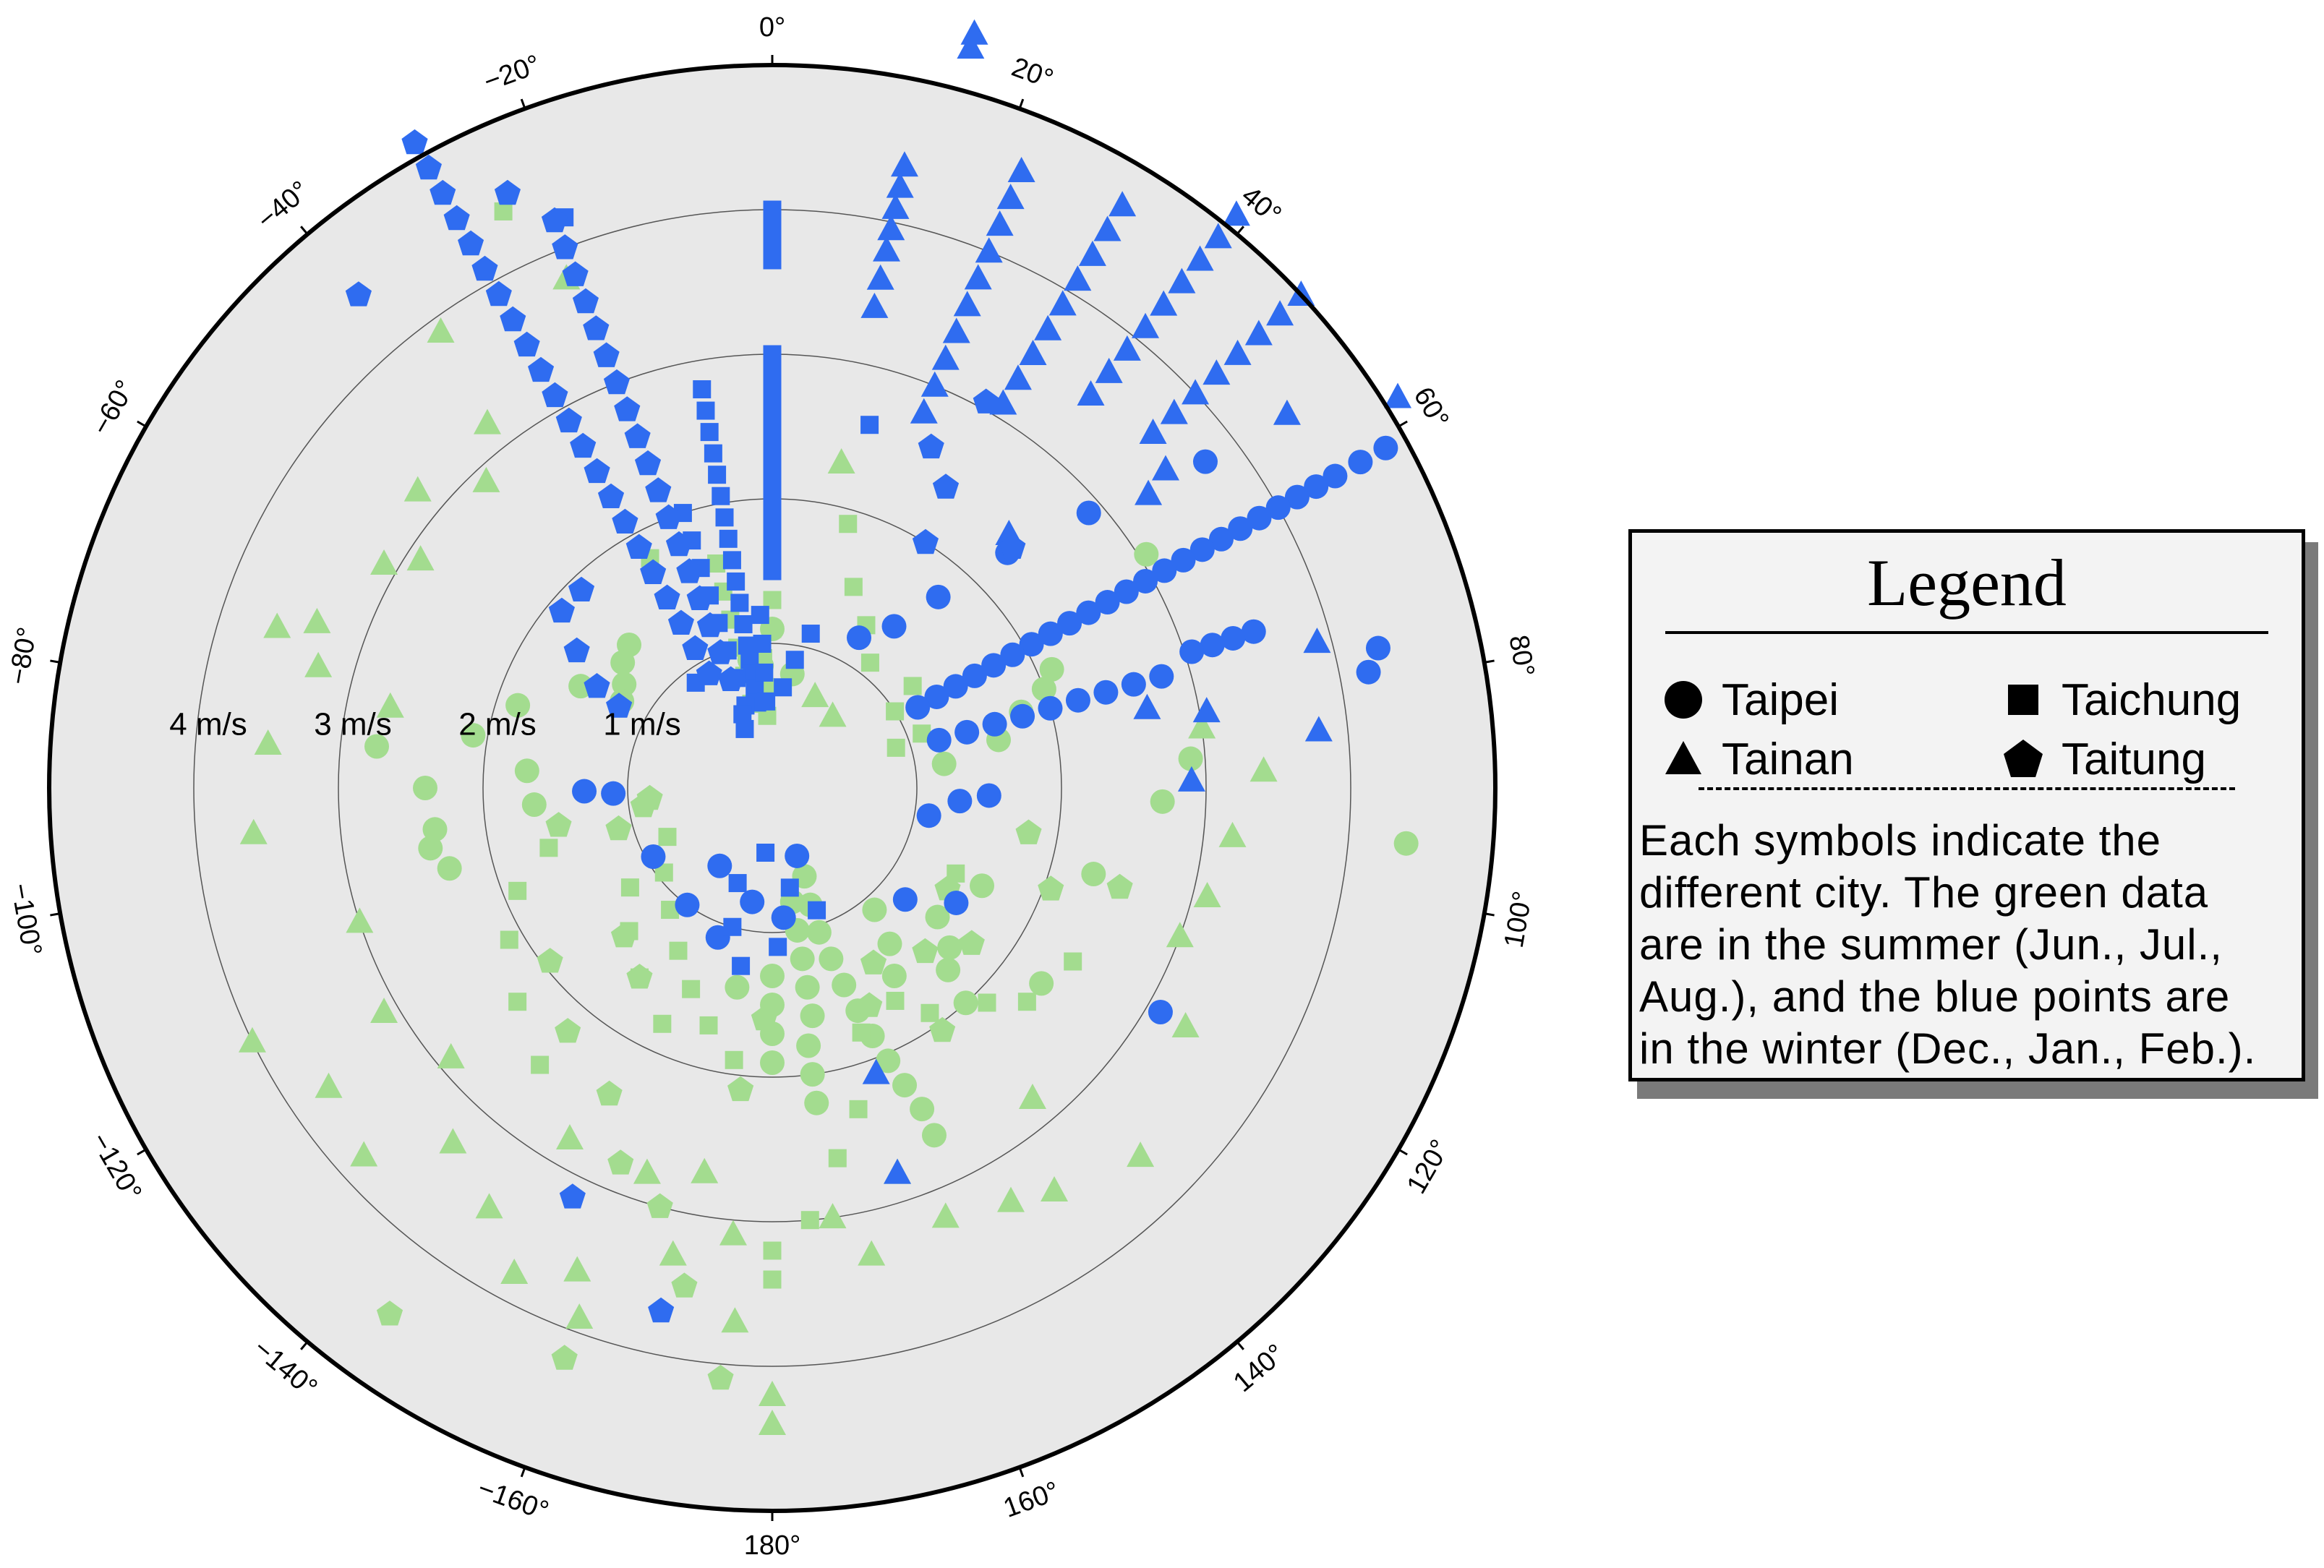 Image resolution: width=2324 pixels, height=1568 pixels. Describe the element at coordinates (1931, 944) in the screenshot. I see `legend-note-line: are in the summer (Jun., Jul.,` at that location.